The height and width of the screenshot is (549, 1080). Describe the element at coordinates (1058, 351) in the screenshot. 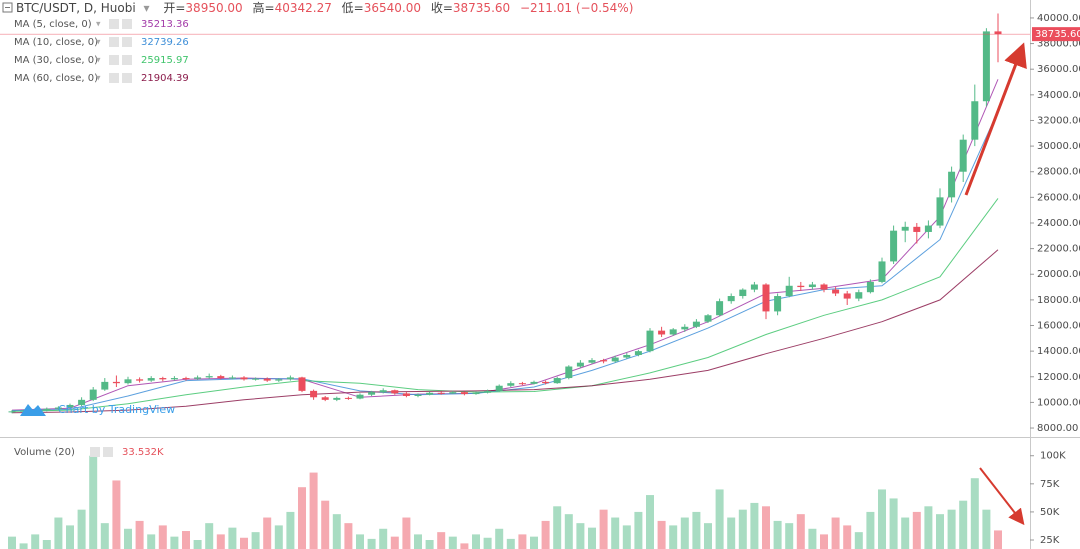

I see `y-tick-label: 14000.00` at that location.